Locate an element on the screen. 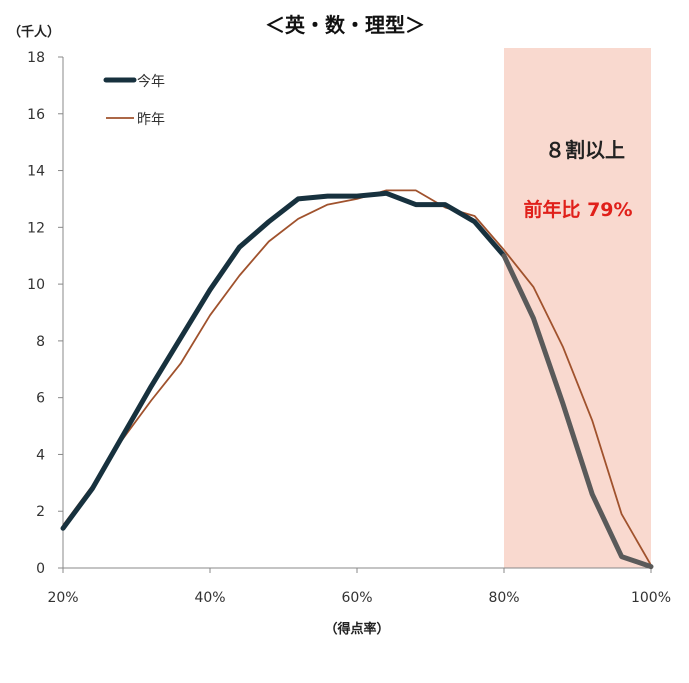 The height and width of the screenshot is (683, 689). y-tick-label: 14 is located at coordinates (36, 172).